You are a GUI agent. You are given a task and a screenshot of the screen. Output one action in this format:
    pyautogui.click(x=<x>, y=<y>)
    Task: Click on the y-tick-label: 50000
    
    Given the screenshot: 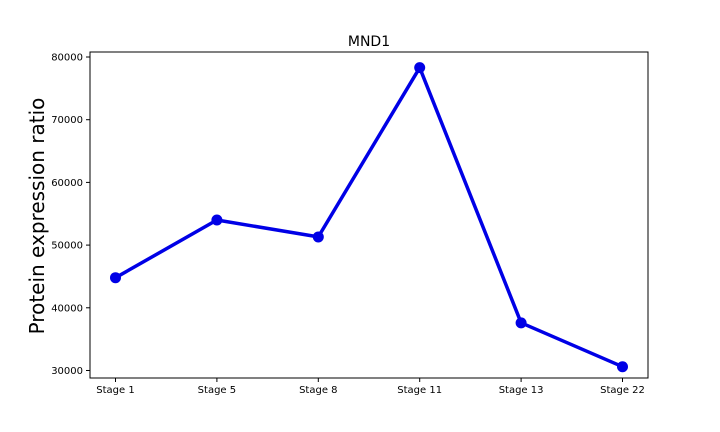 What is the action you would take?
    pyautogui.click(x=67, y=246)
    